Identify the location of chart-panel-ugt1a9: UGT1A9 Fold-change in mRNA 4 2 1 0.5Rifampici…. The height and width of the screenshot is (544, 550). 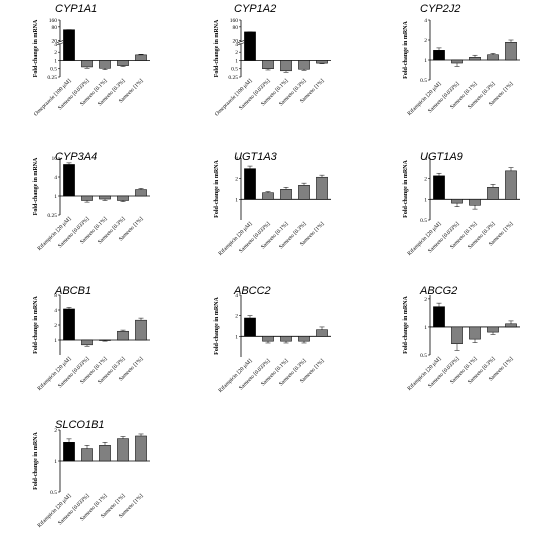
(461, 204).